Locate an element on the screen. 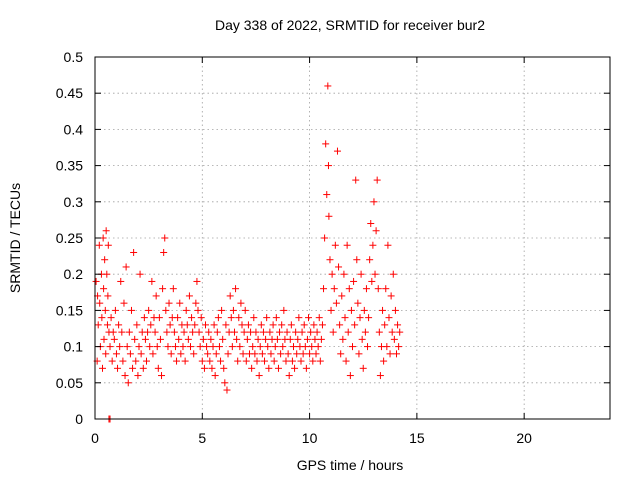 The image size is (640, 480). y-tick-label: 0.25 is located at coordinates (69, 238).